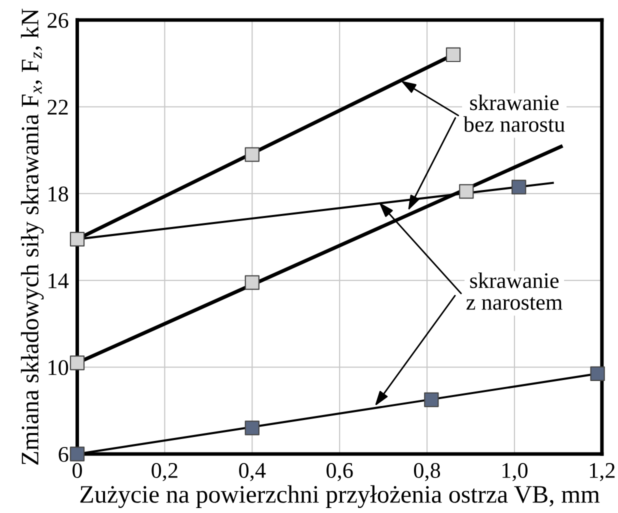  I want to click on x-tick-label: 0,4, so click(252, 472).